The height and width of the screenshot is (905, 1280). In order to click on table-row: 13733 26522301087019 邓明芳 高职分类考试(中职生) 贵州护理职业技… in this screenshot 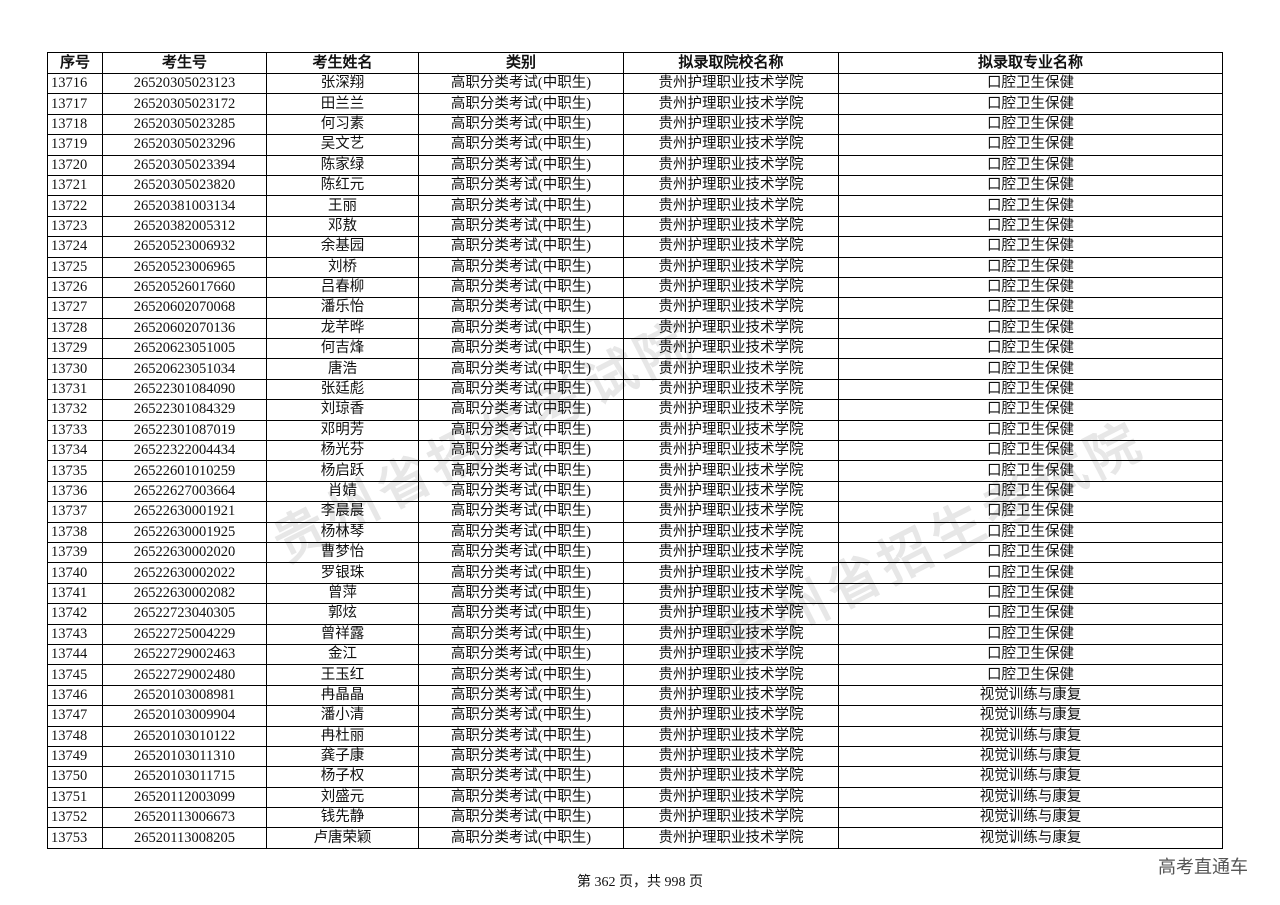, I will do `click(635, 430)`.